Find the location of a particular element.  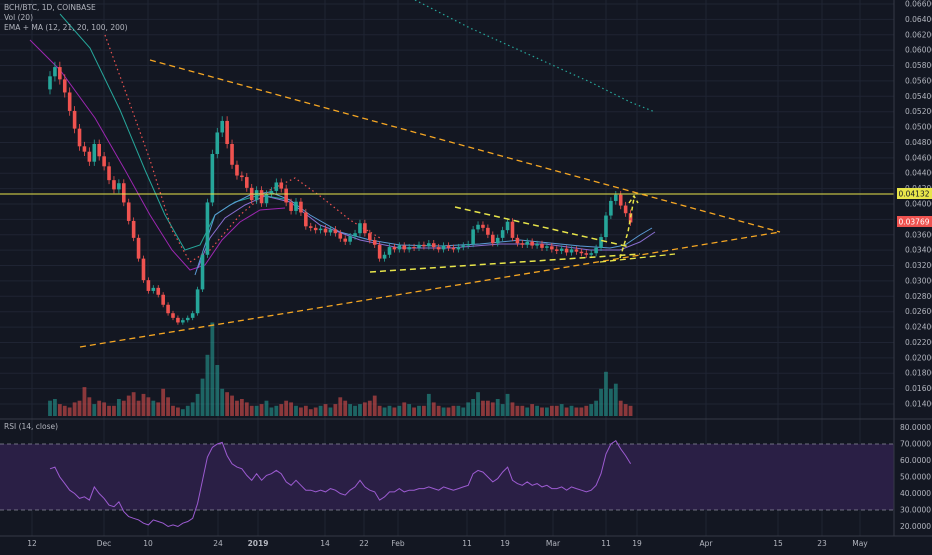

ma-legend: EMA + MA (12, 21, 20, 100, 200) is located at coordinates (66, 27).